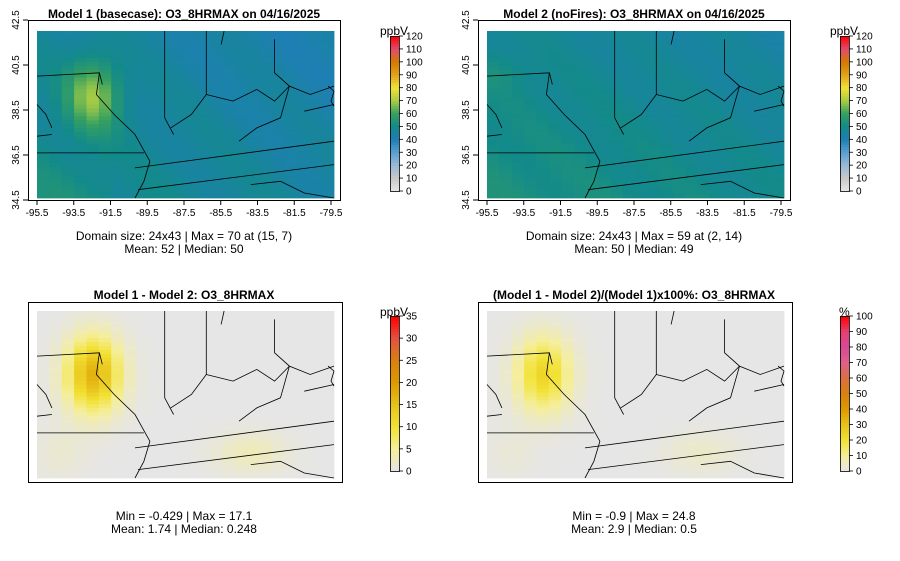 This screenshot has width=900, height=561. Describe the element at coordinates (412, 361) in the screenshot. I see `colorbar-tick-label: 25` at that location.